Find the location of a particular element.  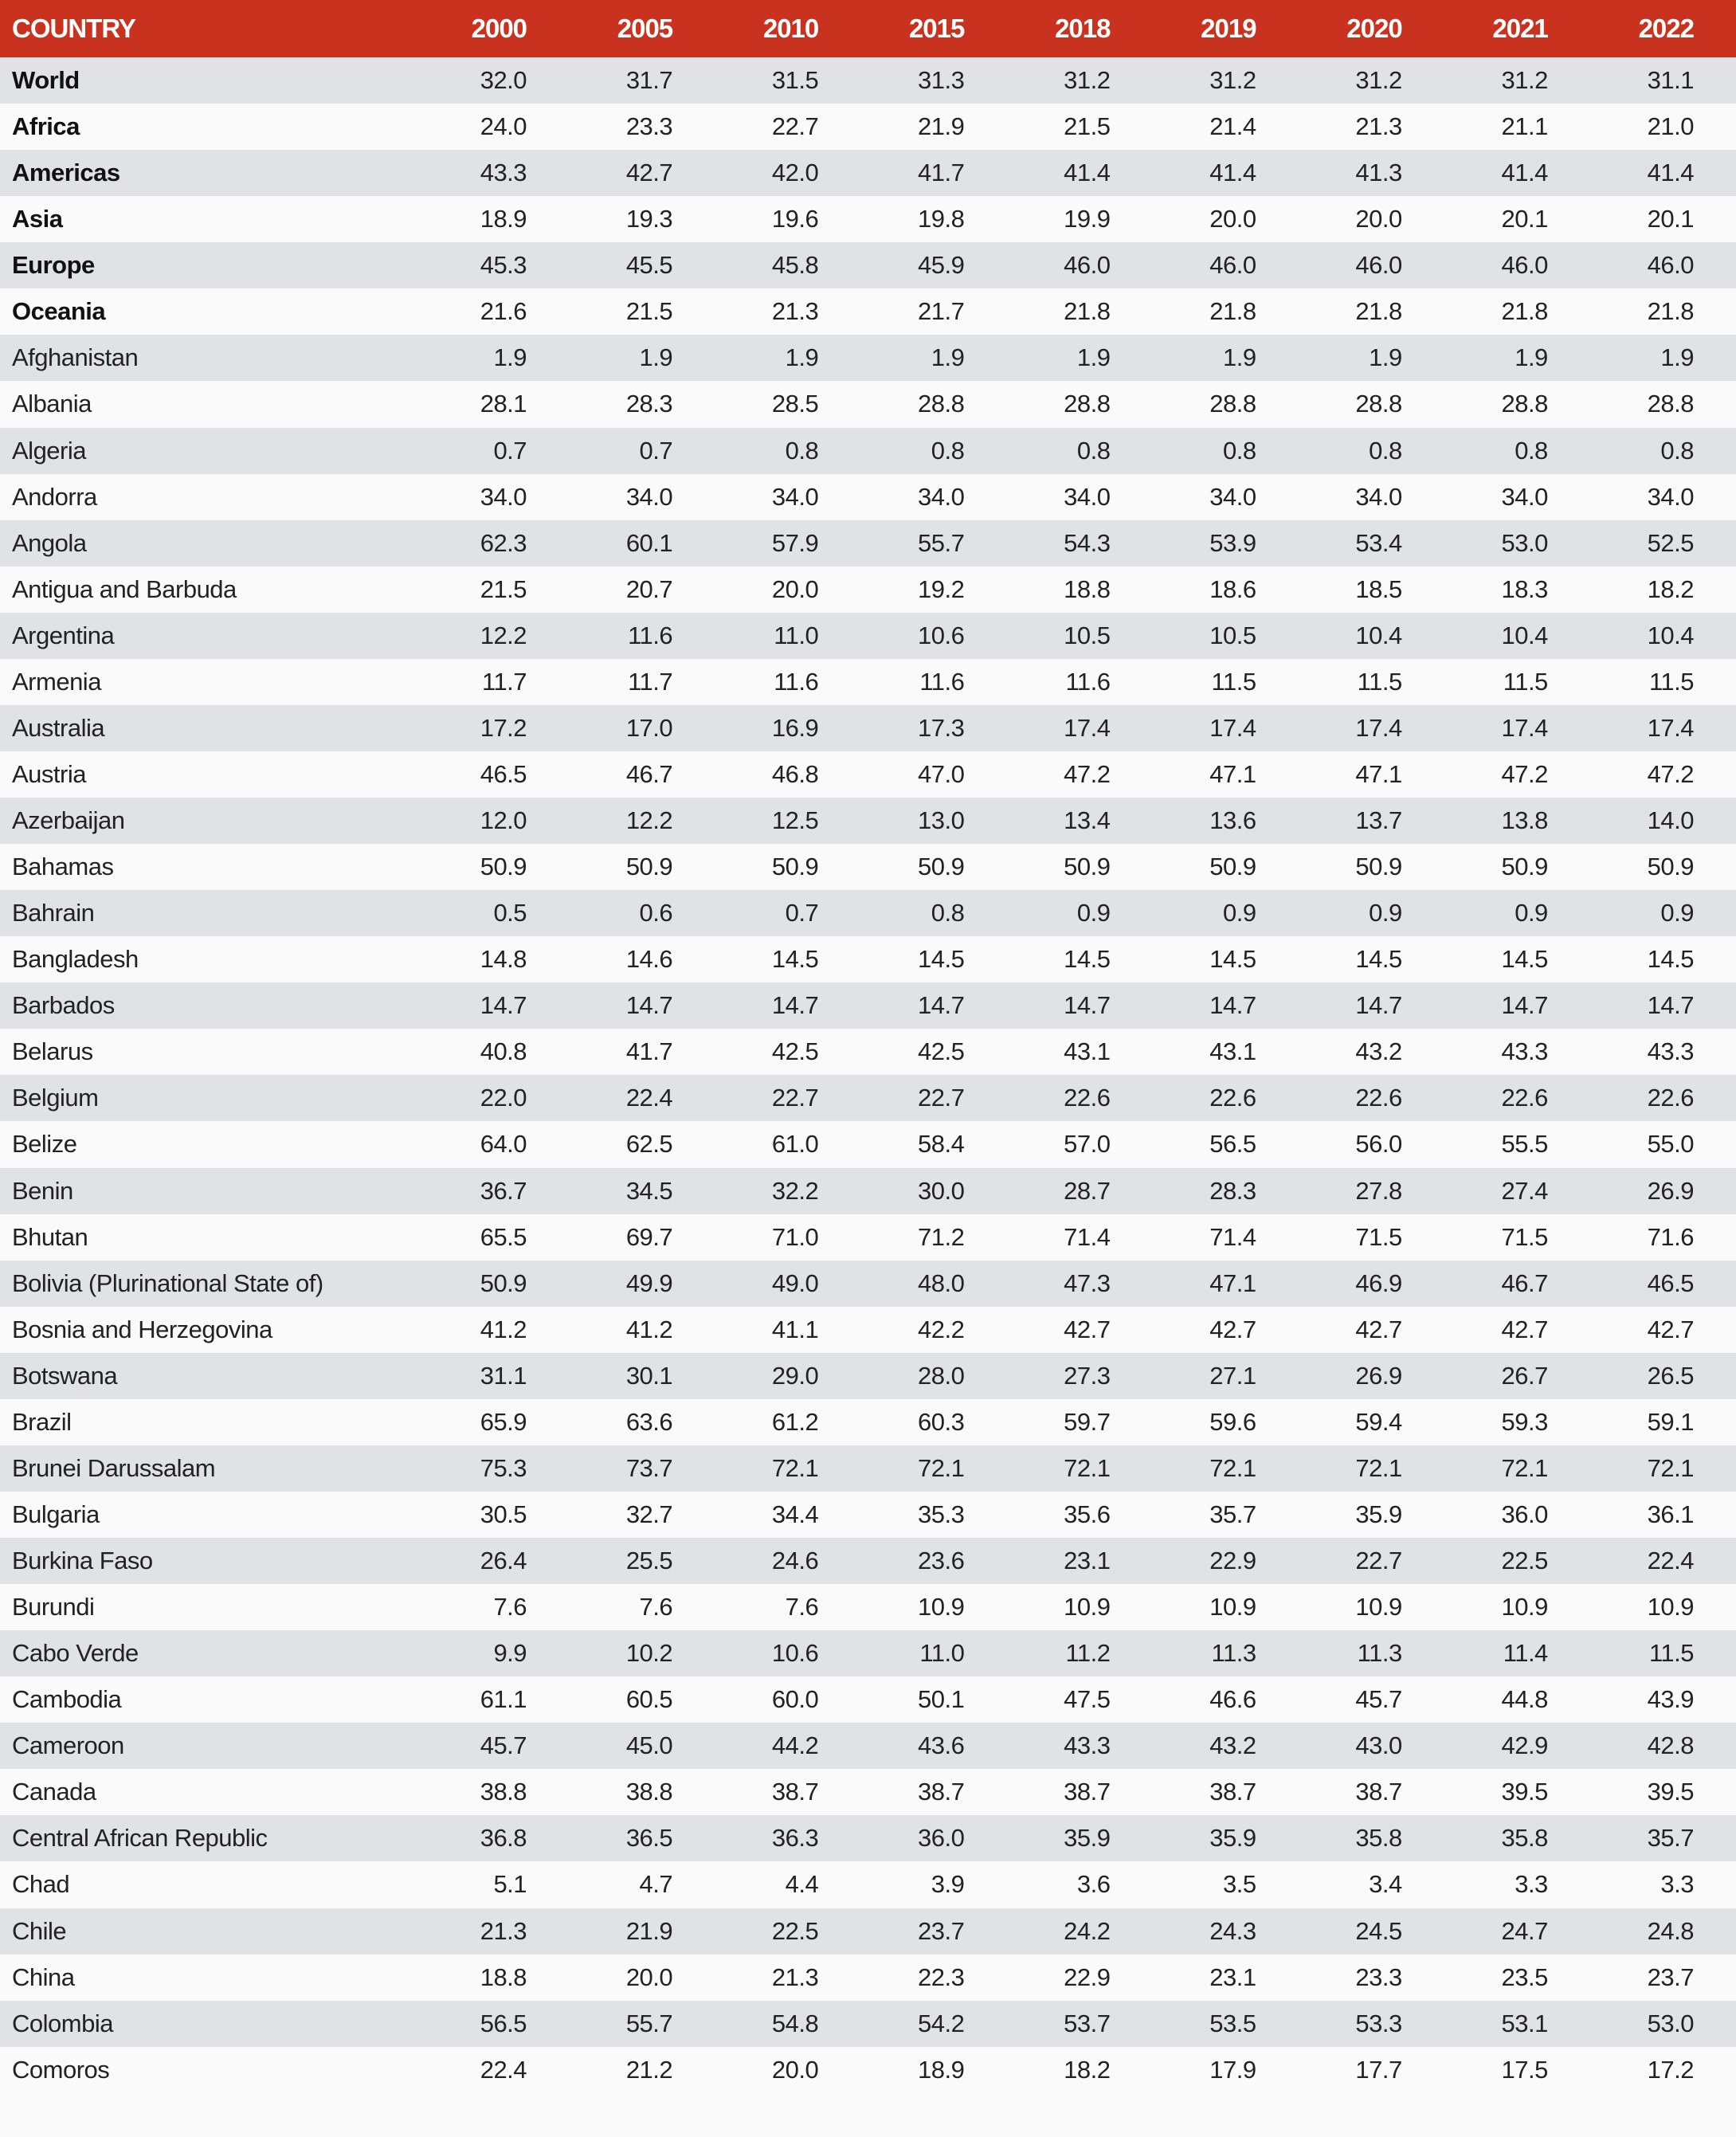

value-cell: 23.5 is located at coordinates (1524, 1977).